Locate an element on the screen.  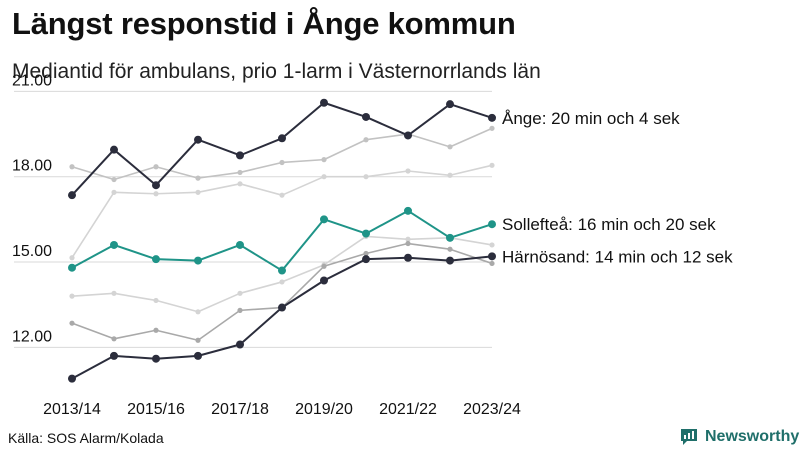
series-label-harnosand: Härnösand: 14 min och 12 sek is located at coordinates (617, 256).